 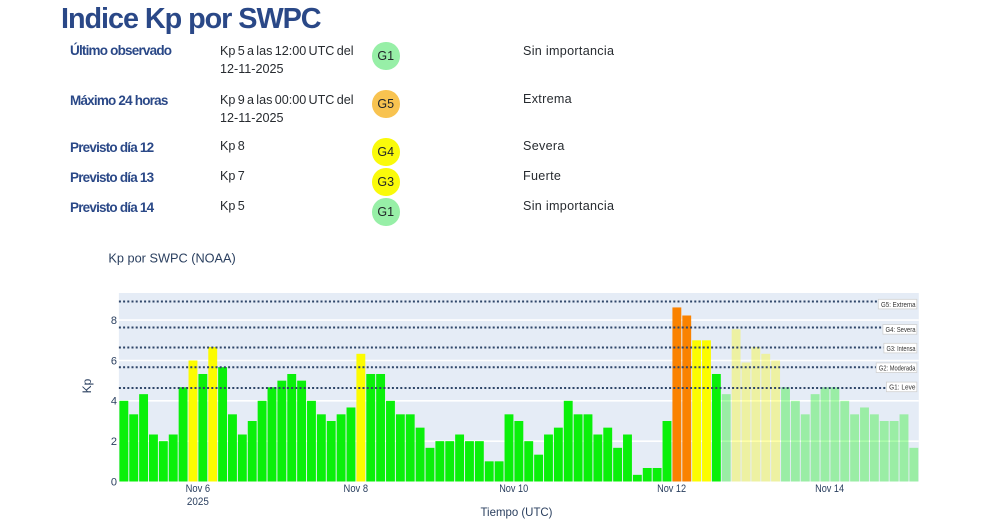 What do you see at coordinates (671, 489) in the screenshot?
I see `svg-text: Nov 12` at bounding box center [671, 489].